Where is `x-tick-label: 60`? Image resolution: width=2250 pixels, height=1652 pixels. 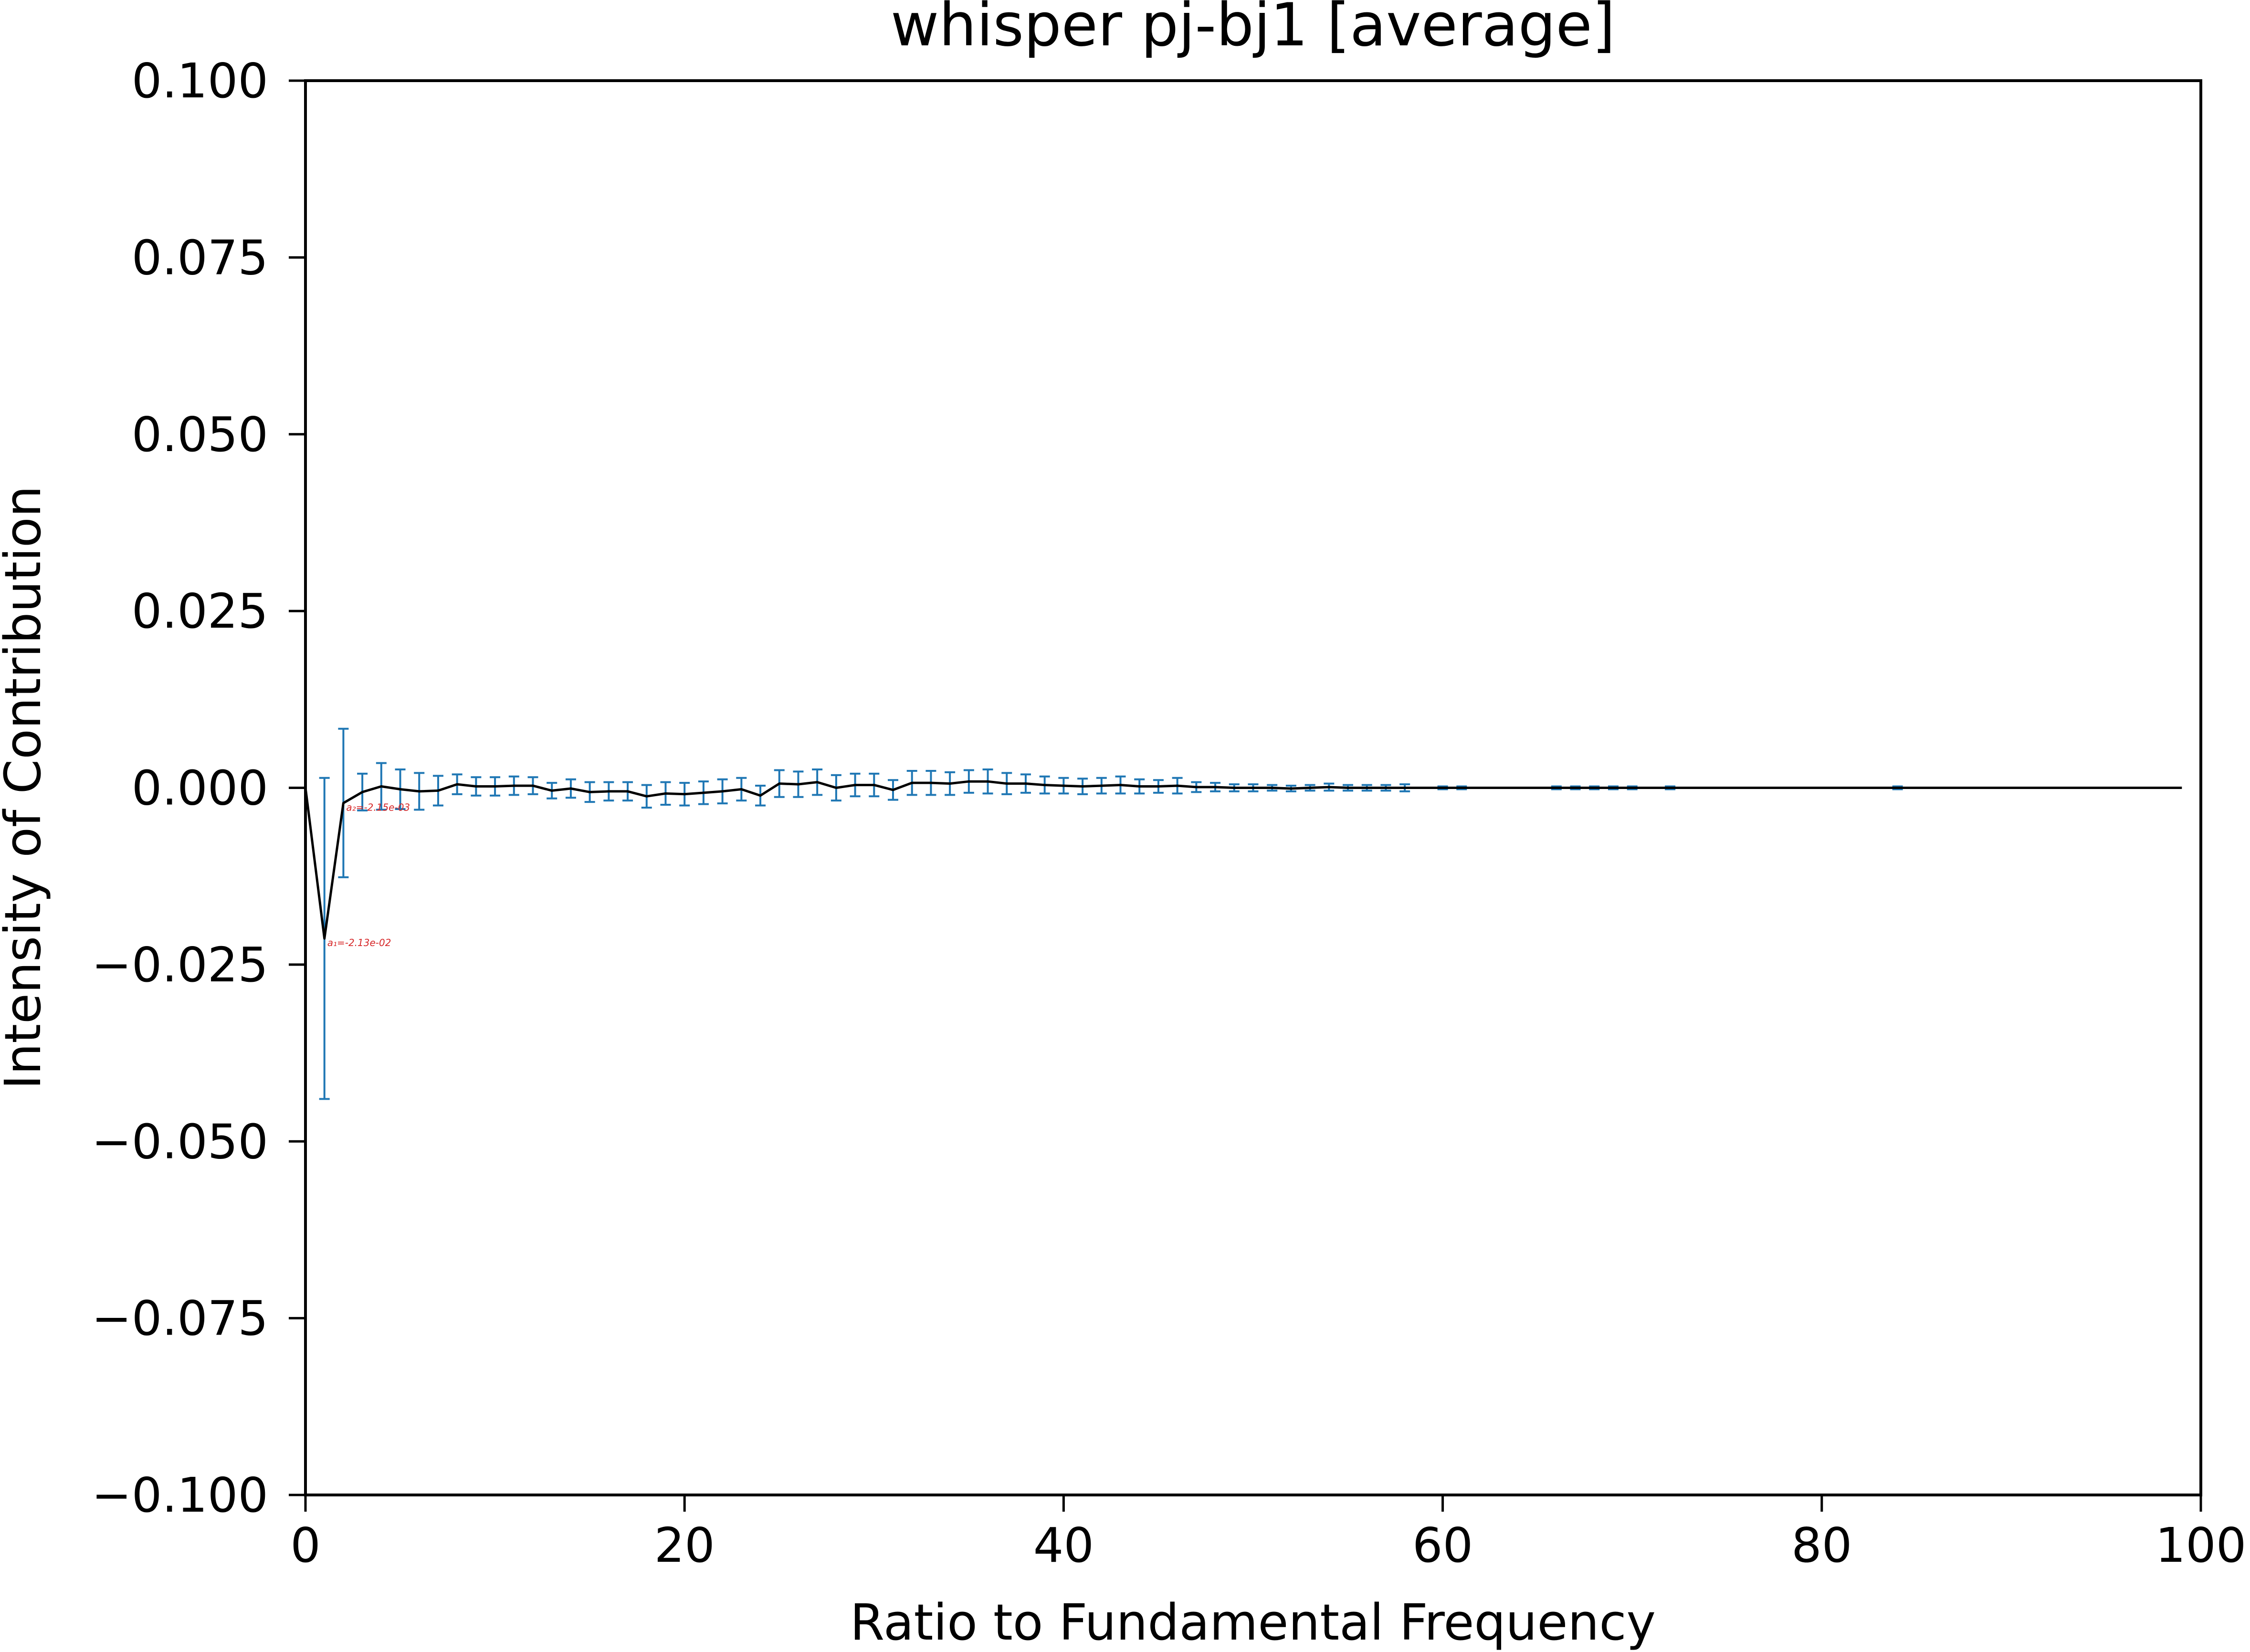 x-tick-label: 60 is located at coordinates (1442, 1545).